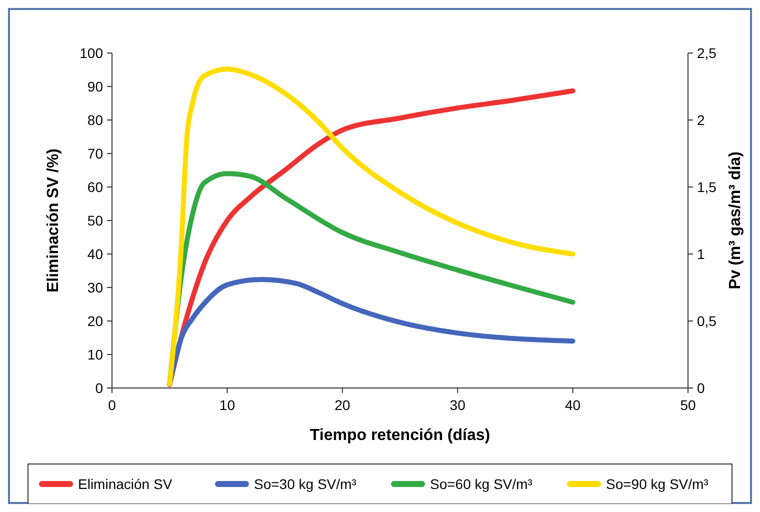  I want to click on y2-tick-label: 0,5, so click(707, 321).